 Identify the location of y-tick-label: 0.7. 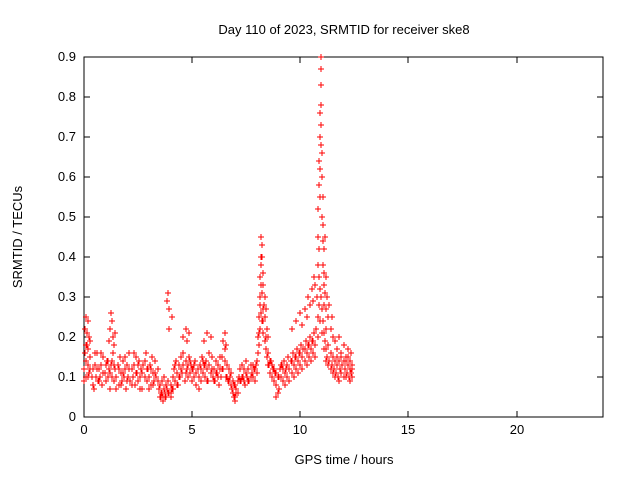
(67, 136).